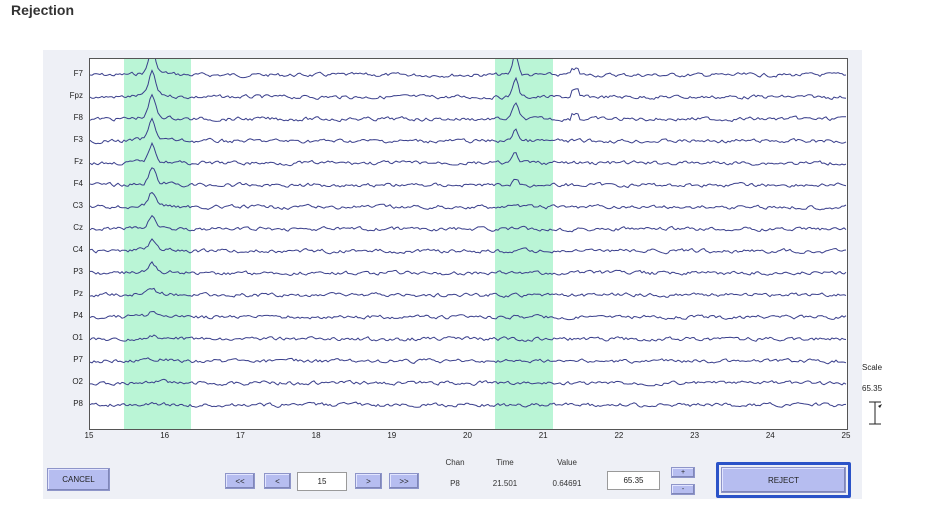  Describe the element at coordinates (240, 435) in the screenshot. I see `time-tick-label: 17` at that location.